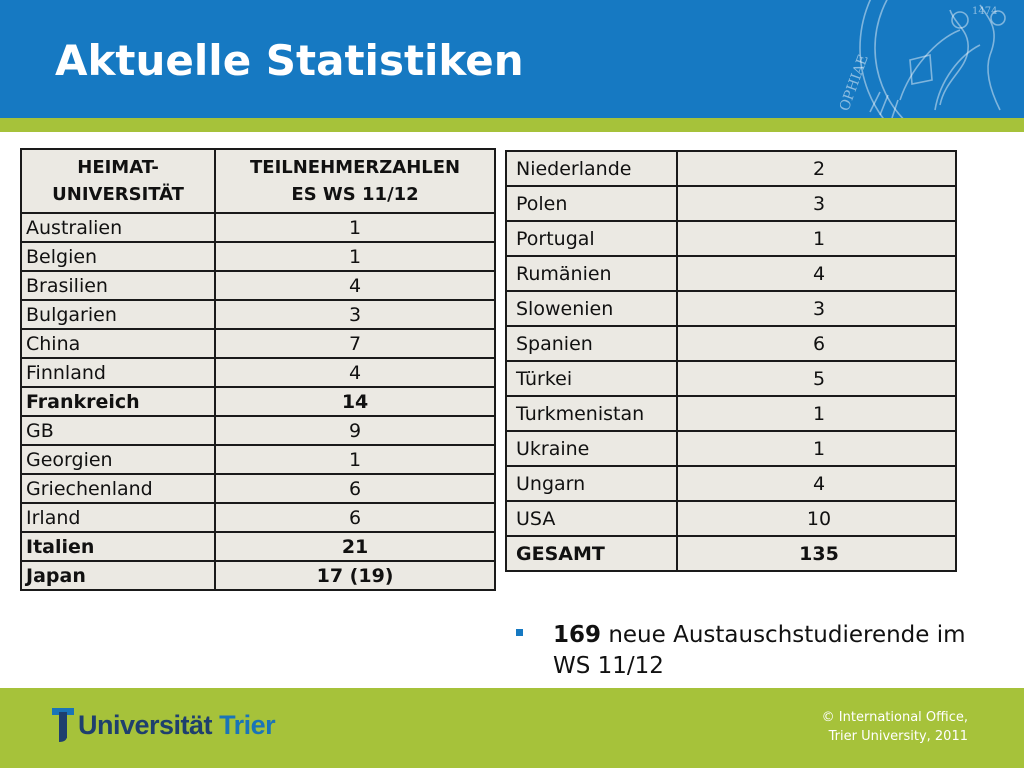  I want to click on country-cell: Turkmenistan, so click(591, 413).